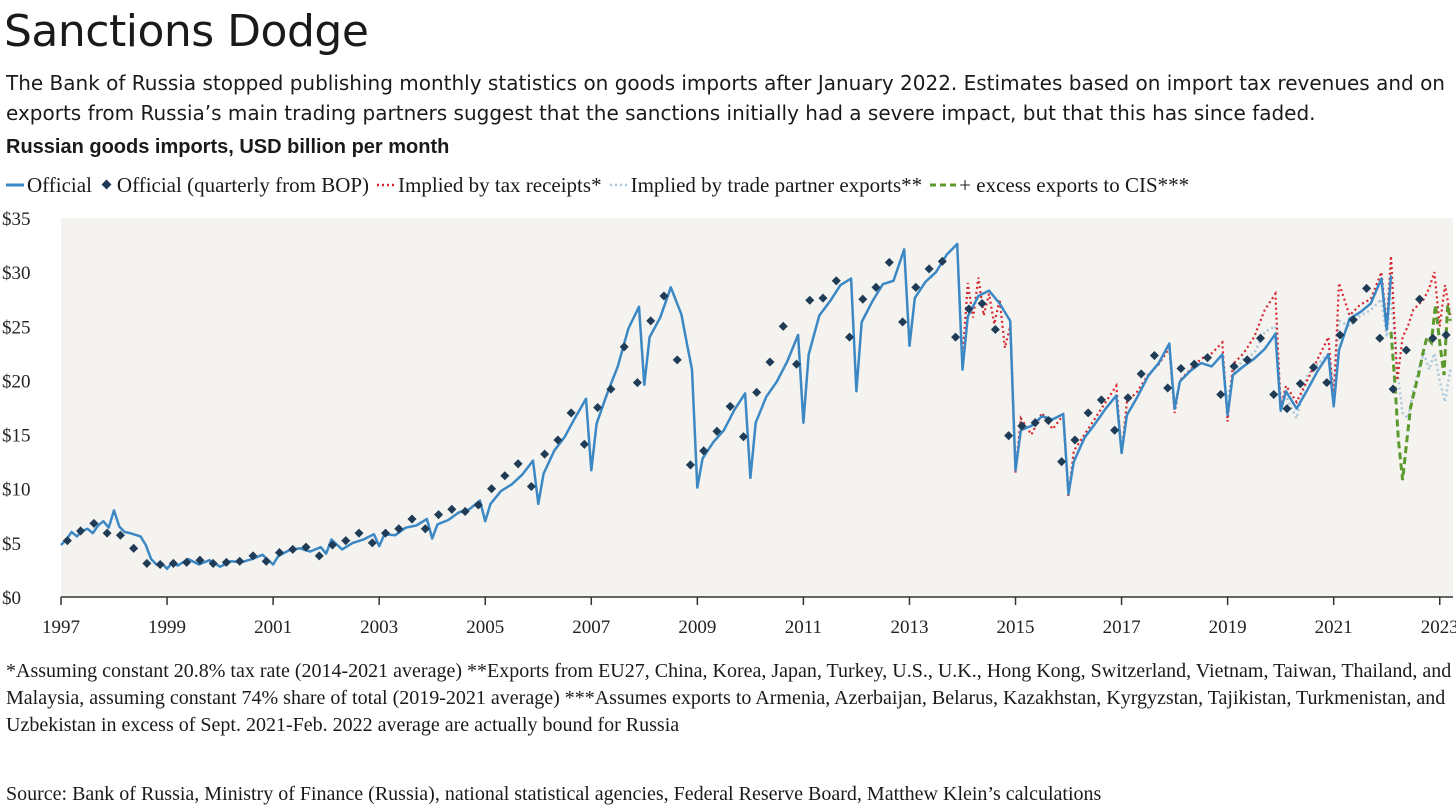 This screenshot has width=1456, height=812. Describe the element at coordinates (1420, 392) in the screenshot. I see `series-cis-excess` at that location.